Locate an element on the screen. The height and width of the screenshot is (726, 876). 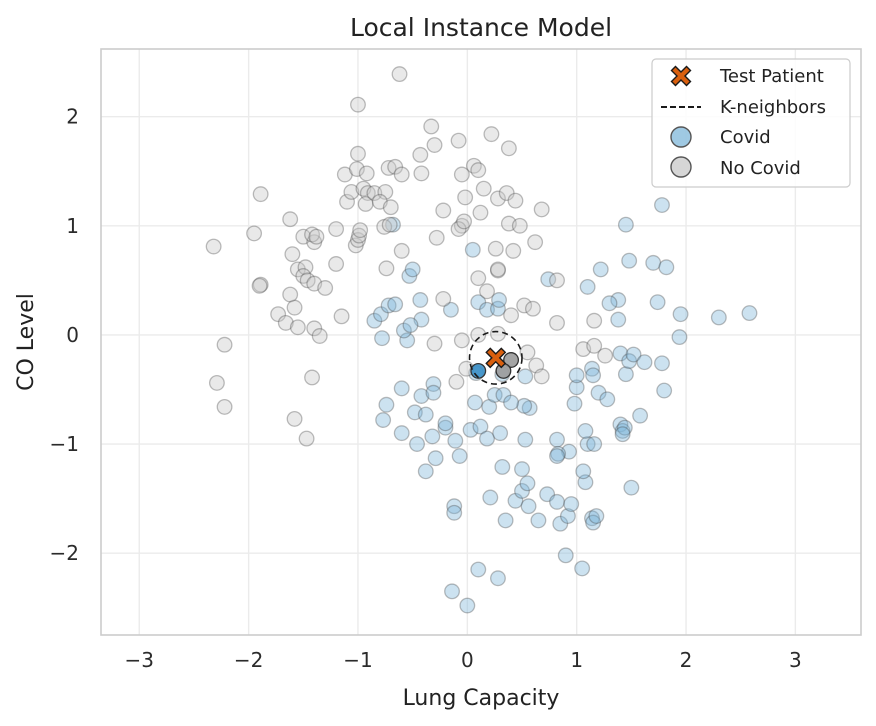
legend-k-neighbors-label: K-neighbors is located at coordinates (773, 107).